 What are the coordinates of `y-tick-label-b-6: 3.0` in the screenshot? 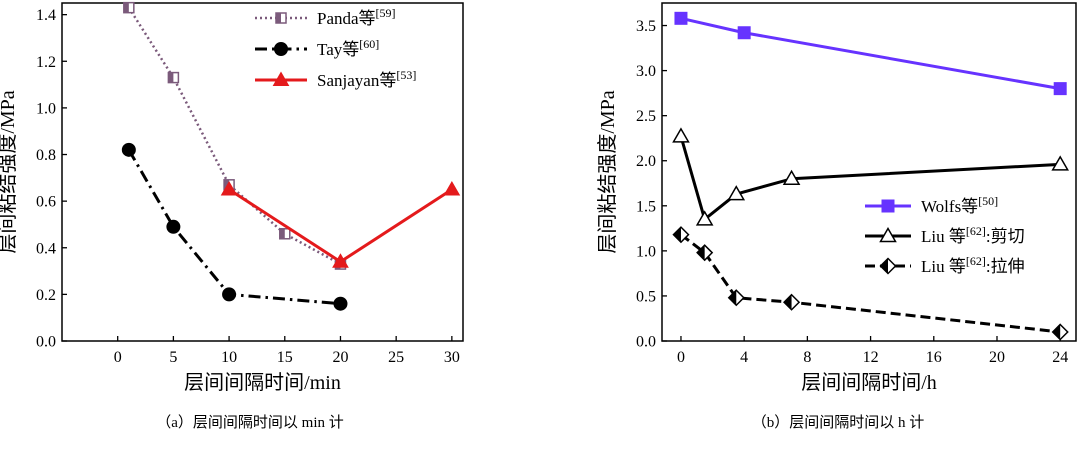 It's located at (646, 71).